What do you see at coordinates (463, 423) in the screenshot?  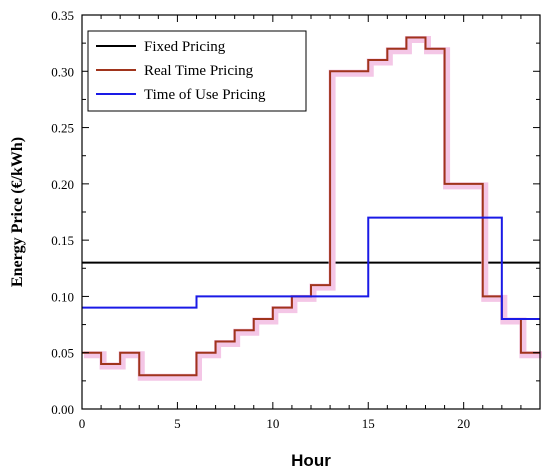 I see `x-tick-label: 20` at bounding box center [463, 423].